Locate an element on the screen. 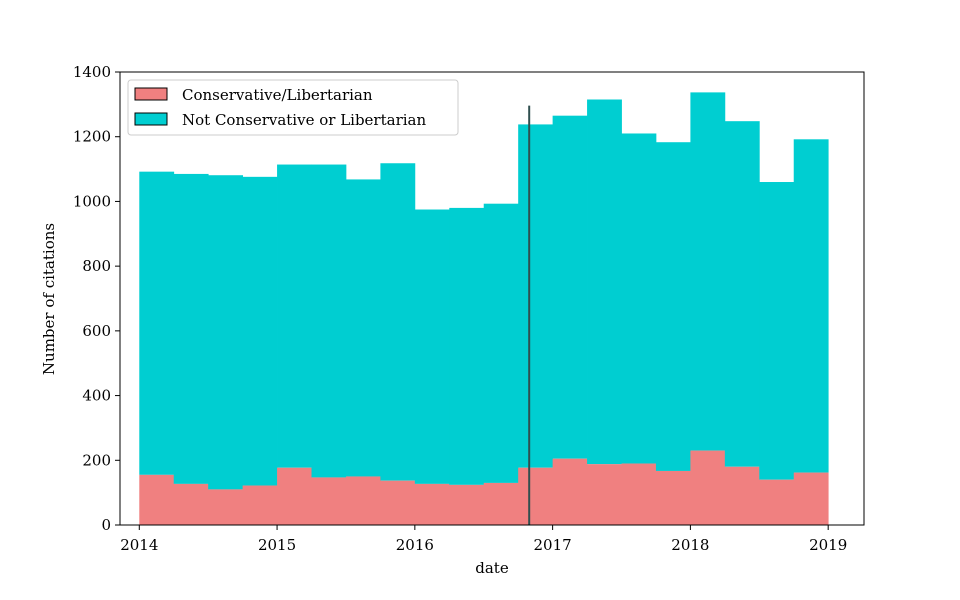  legend-swatch-conservative is located at coordinates (151, 94).